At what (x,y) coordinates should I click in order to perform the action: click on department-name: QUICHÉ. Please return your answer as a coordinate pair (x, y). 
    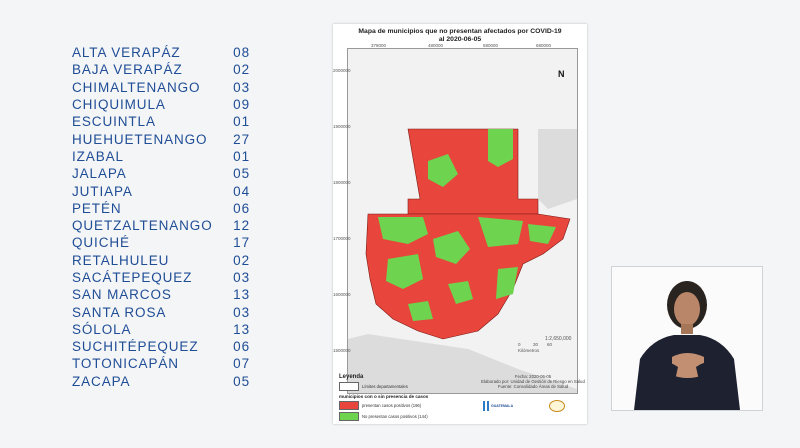
    Looking at the image, I should click on (101, 243).